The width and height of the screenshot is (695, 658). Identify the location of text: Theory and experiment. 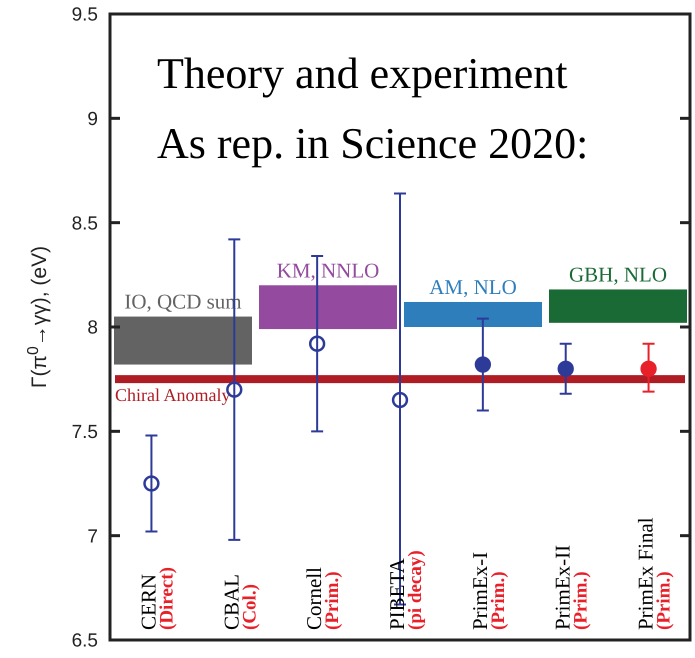
(362, 73).